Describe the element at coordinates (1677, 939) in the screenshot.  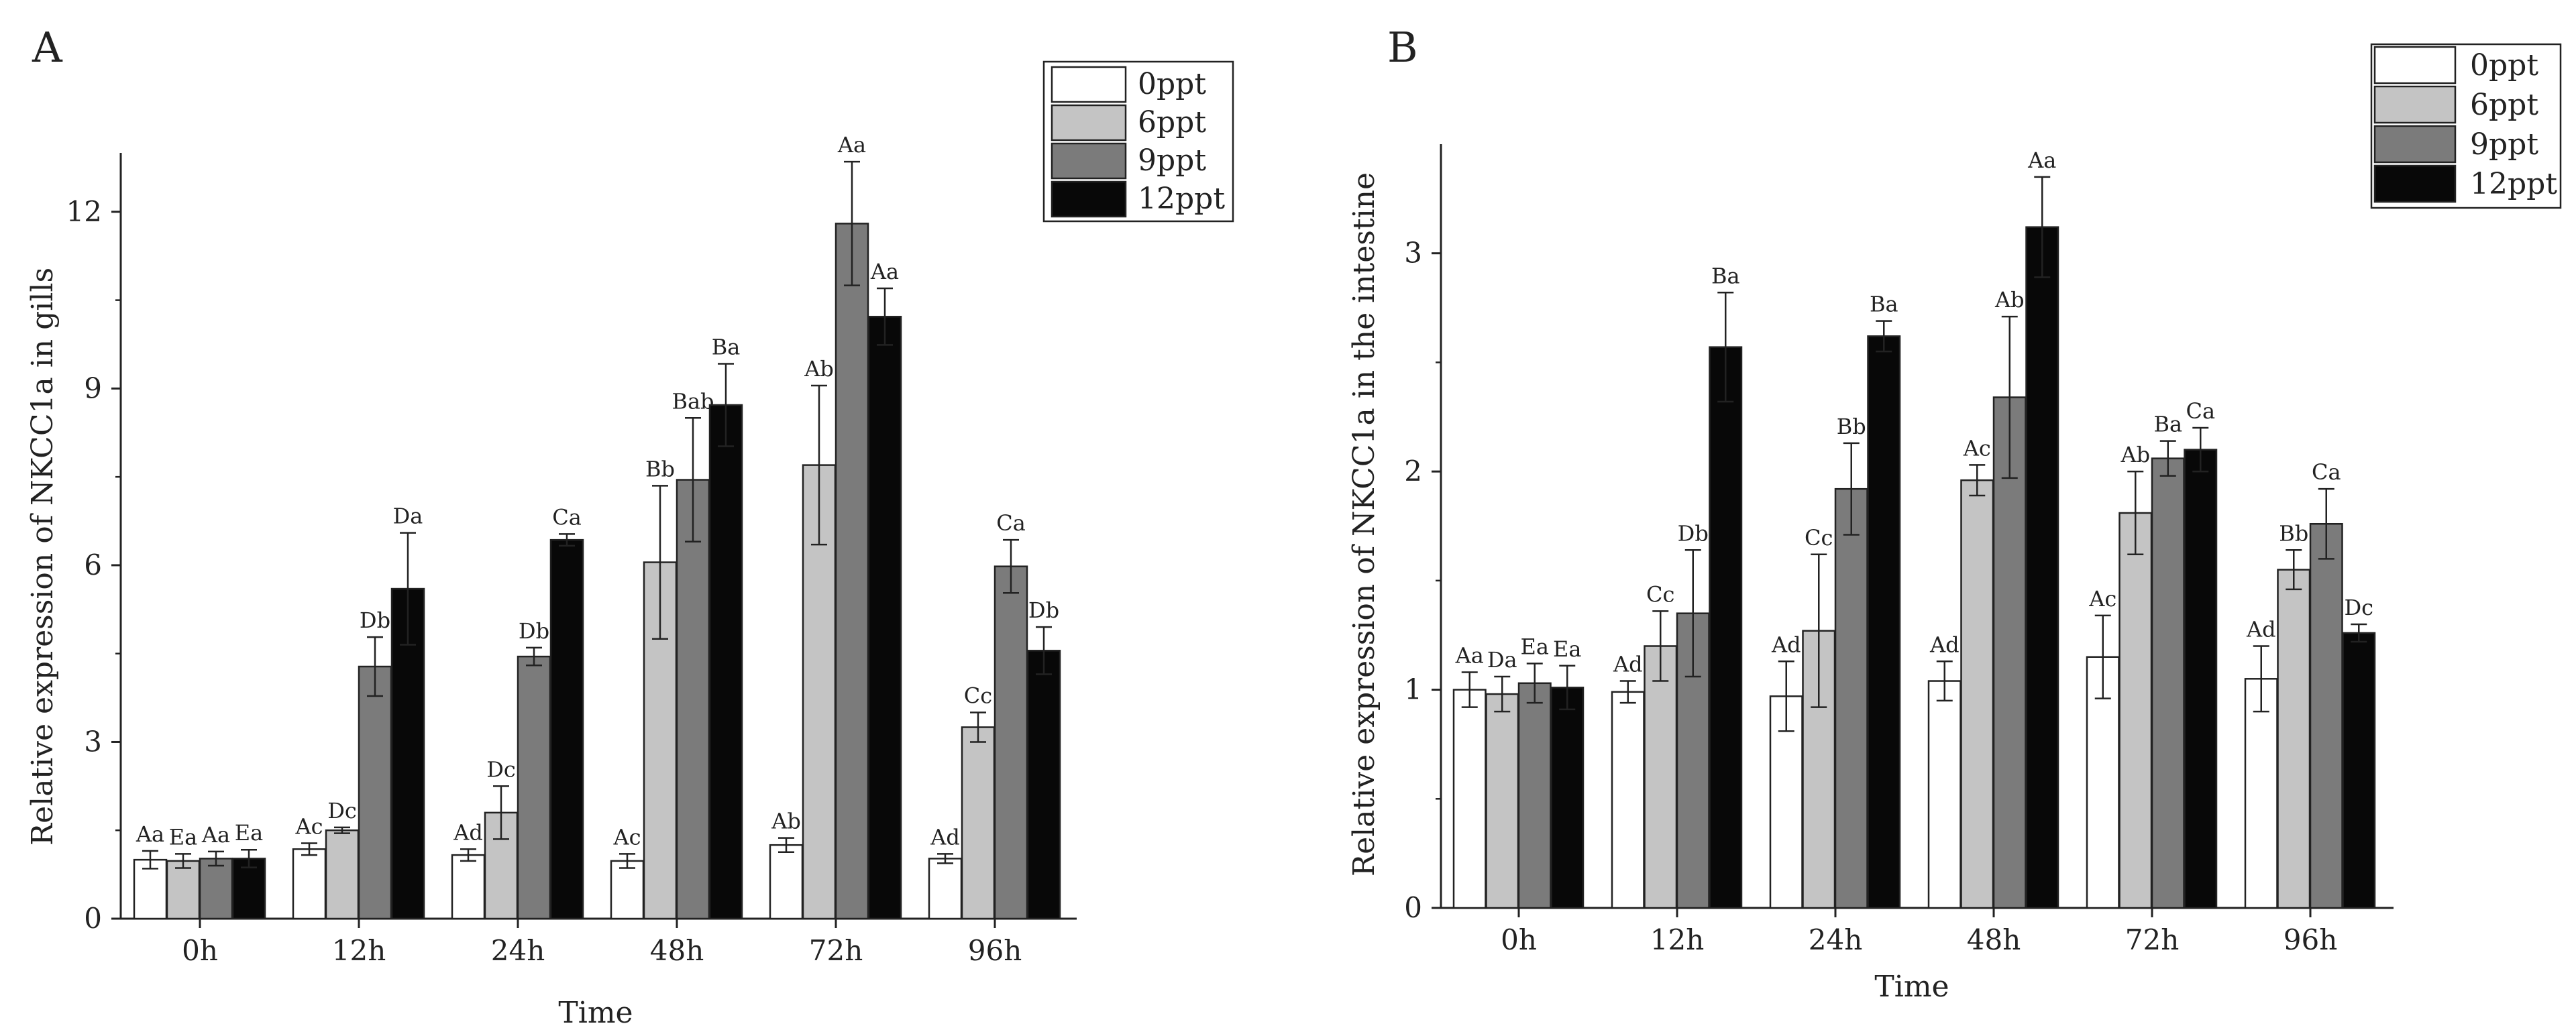
I see `x-tick-label: 12h` at that location.